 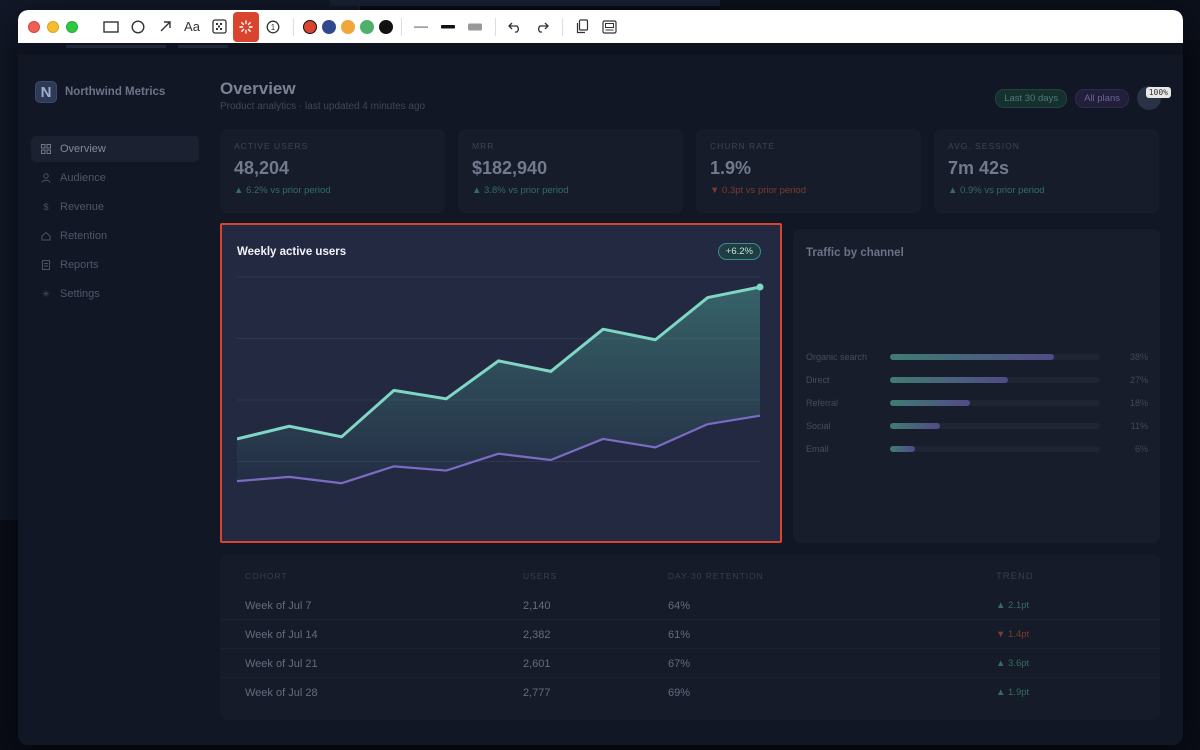 What do you see at coordinates (808, 171) in the screenshot?
I see `kpi-card-churn-rate: CHURN RATE 1.9% ▼ 0.3pt vs prior period` at bounding box center [808, 171].